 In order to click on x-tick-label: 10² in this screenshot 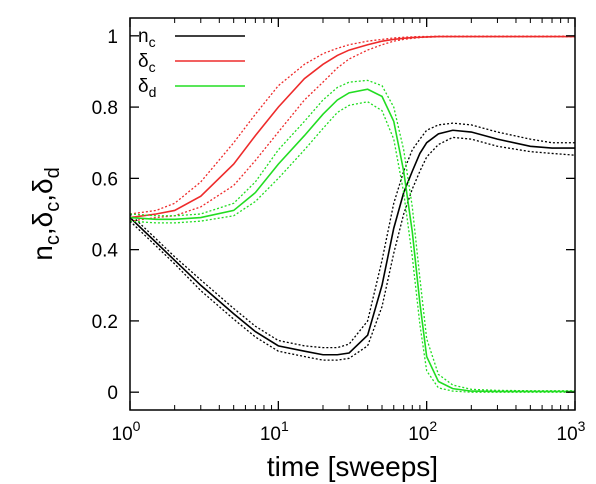, I will do `click(422, 431)`.